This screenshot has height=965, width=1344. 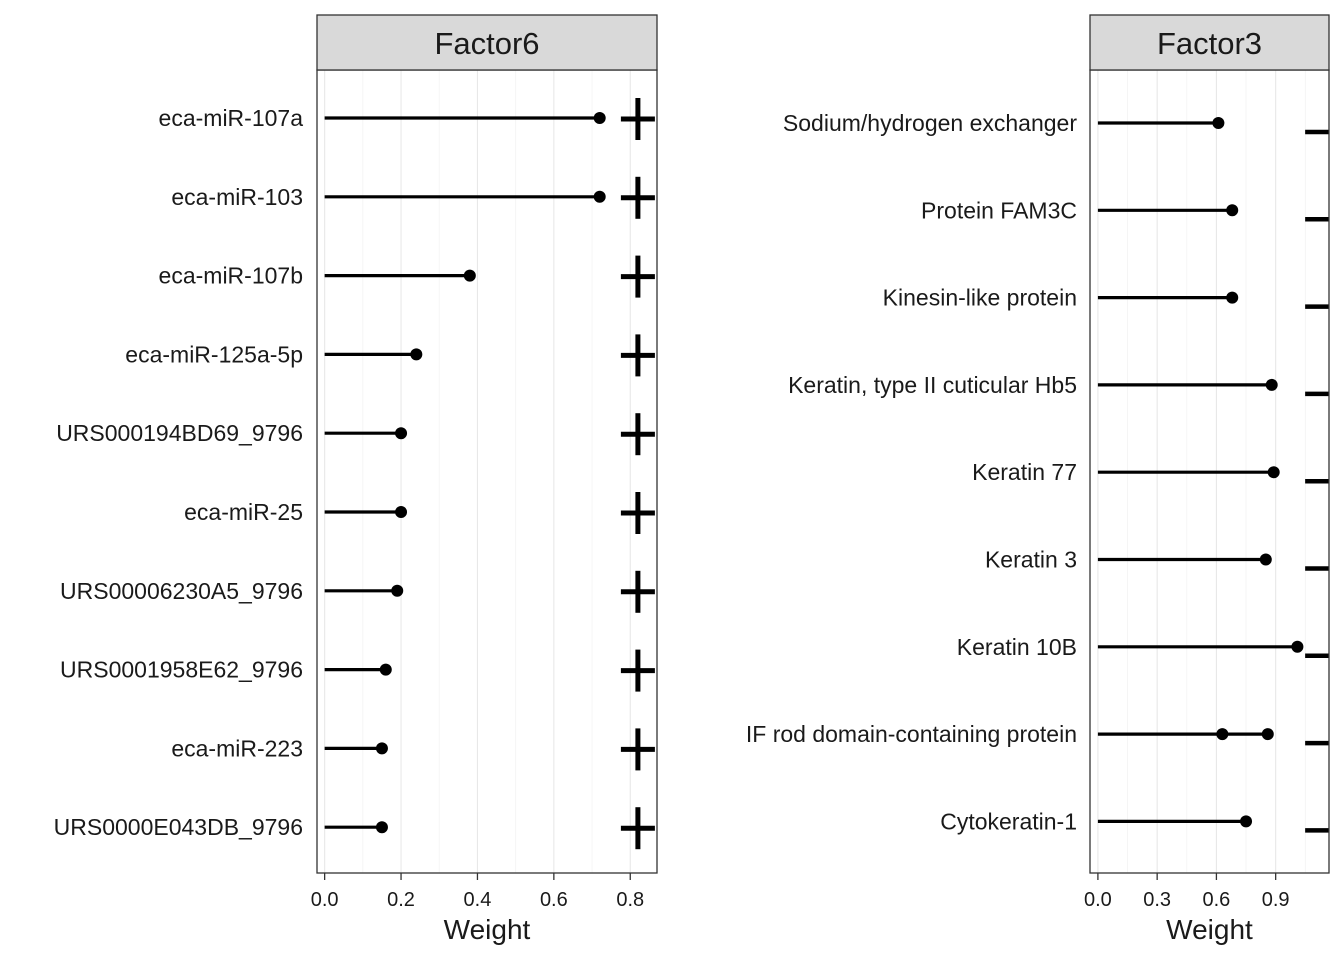 I want to click on x-tick-label: 0.3, so click(x=1157, y=900).